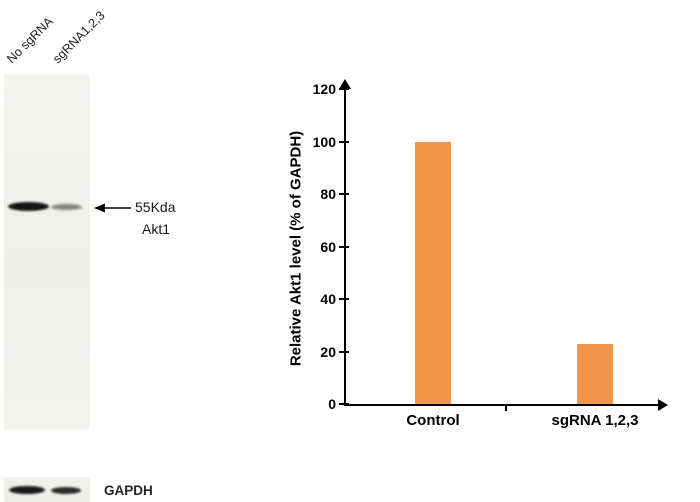  What do you see at coordinates (328, 246) in the screenshot?
I see `y-tick-label: 60` at bounding box center [328, 246].